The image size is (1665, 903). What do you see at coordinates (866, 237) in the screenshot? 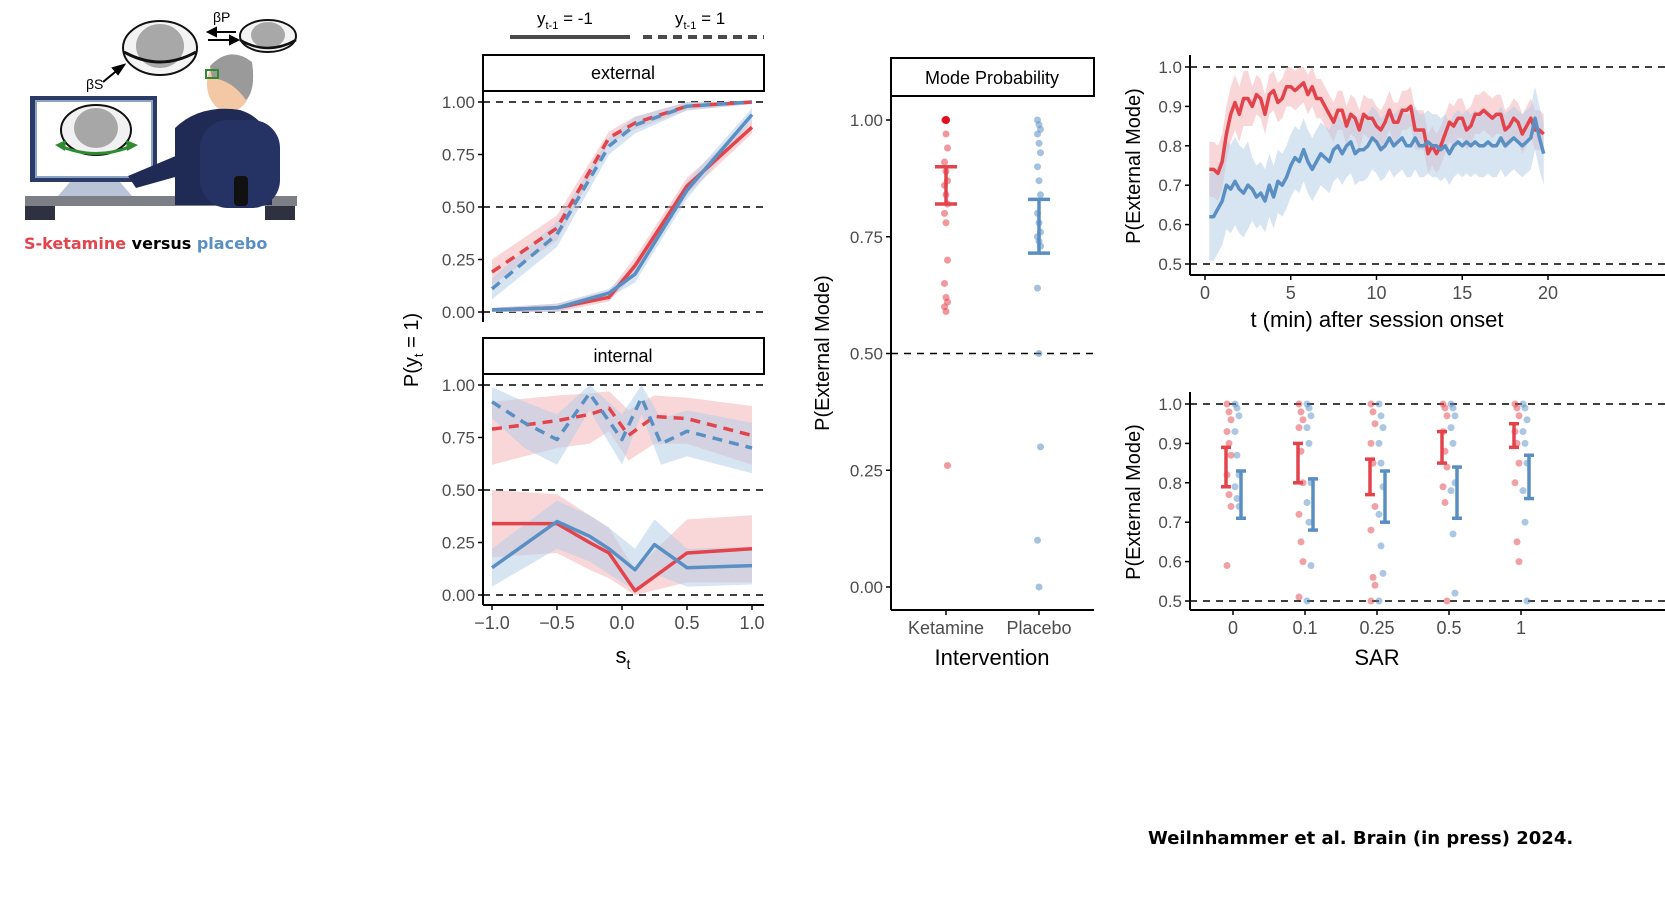
I see `mode-y-tick-label: 0.75` at bounding box center [866, 237].